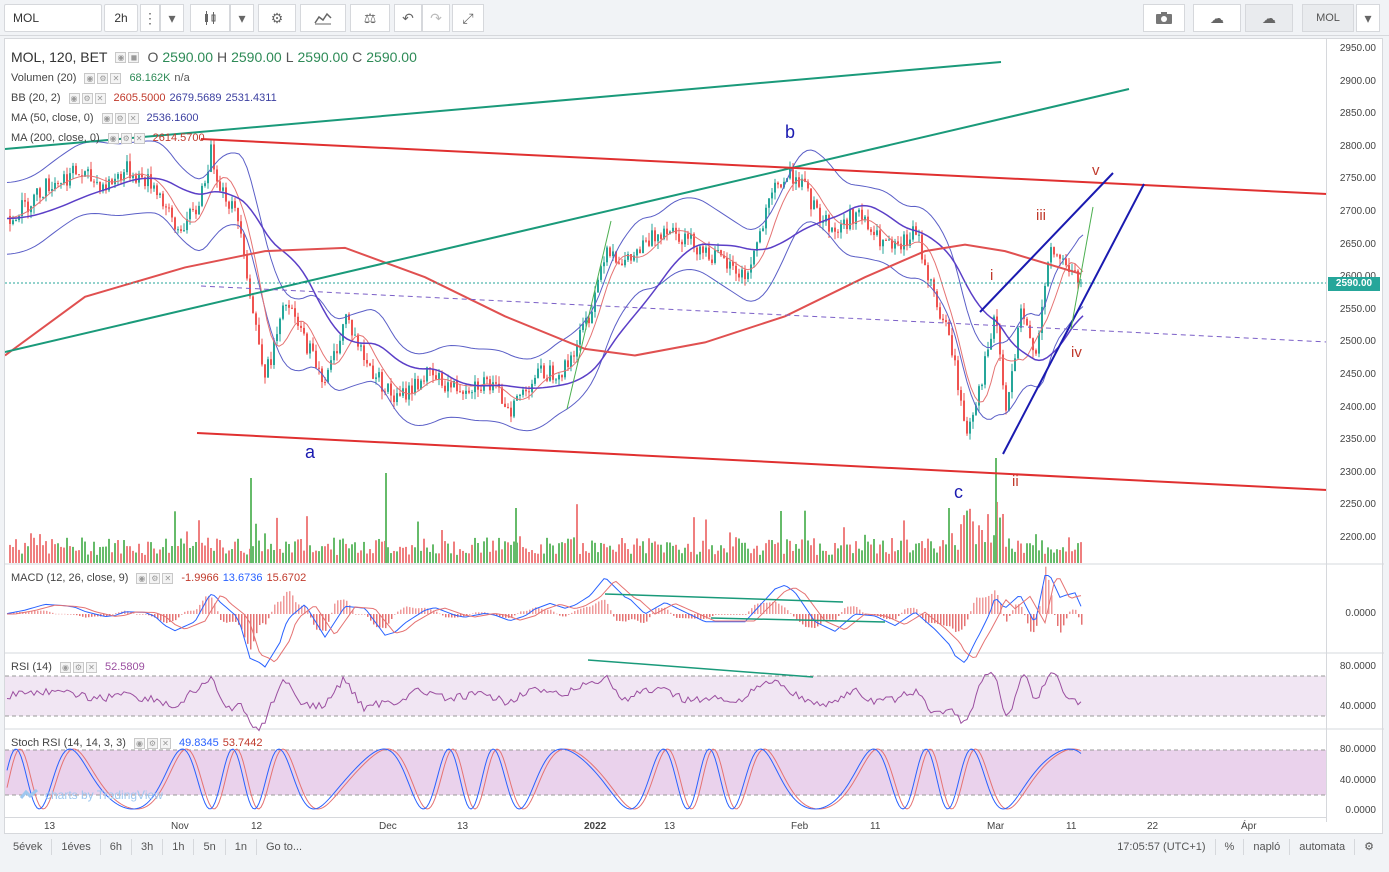 The image size is (1389, 872). I want to click on range-5d: 5n, so click(209, 847).